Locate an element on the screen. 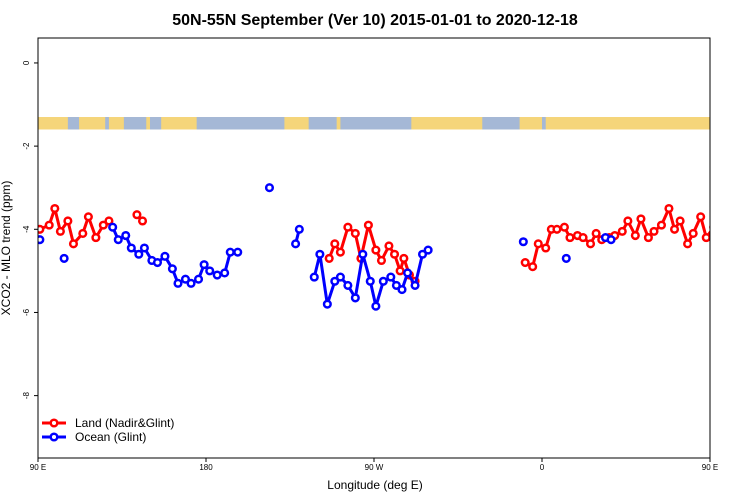 This screenshot has width=750, height=500. y-tick-label: 0 is located at coordinates (26, 62).